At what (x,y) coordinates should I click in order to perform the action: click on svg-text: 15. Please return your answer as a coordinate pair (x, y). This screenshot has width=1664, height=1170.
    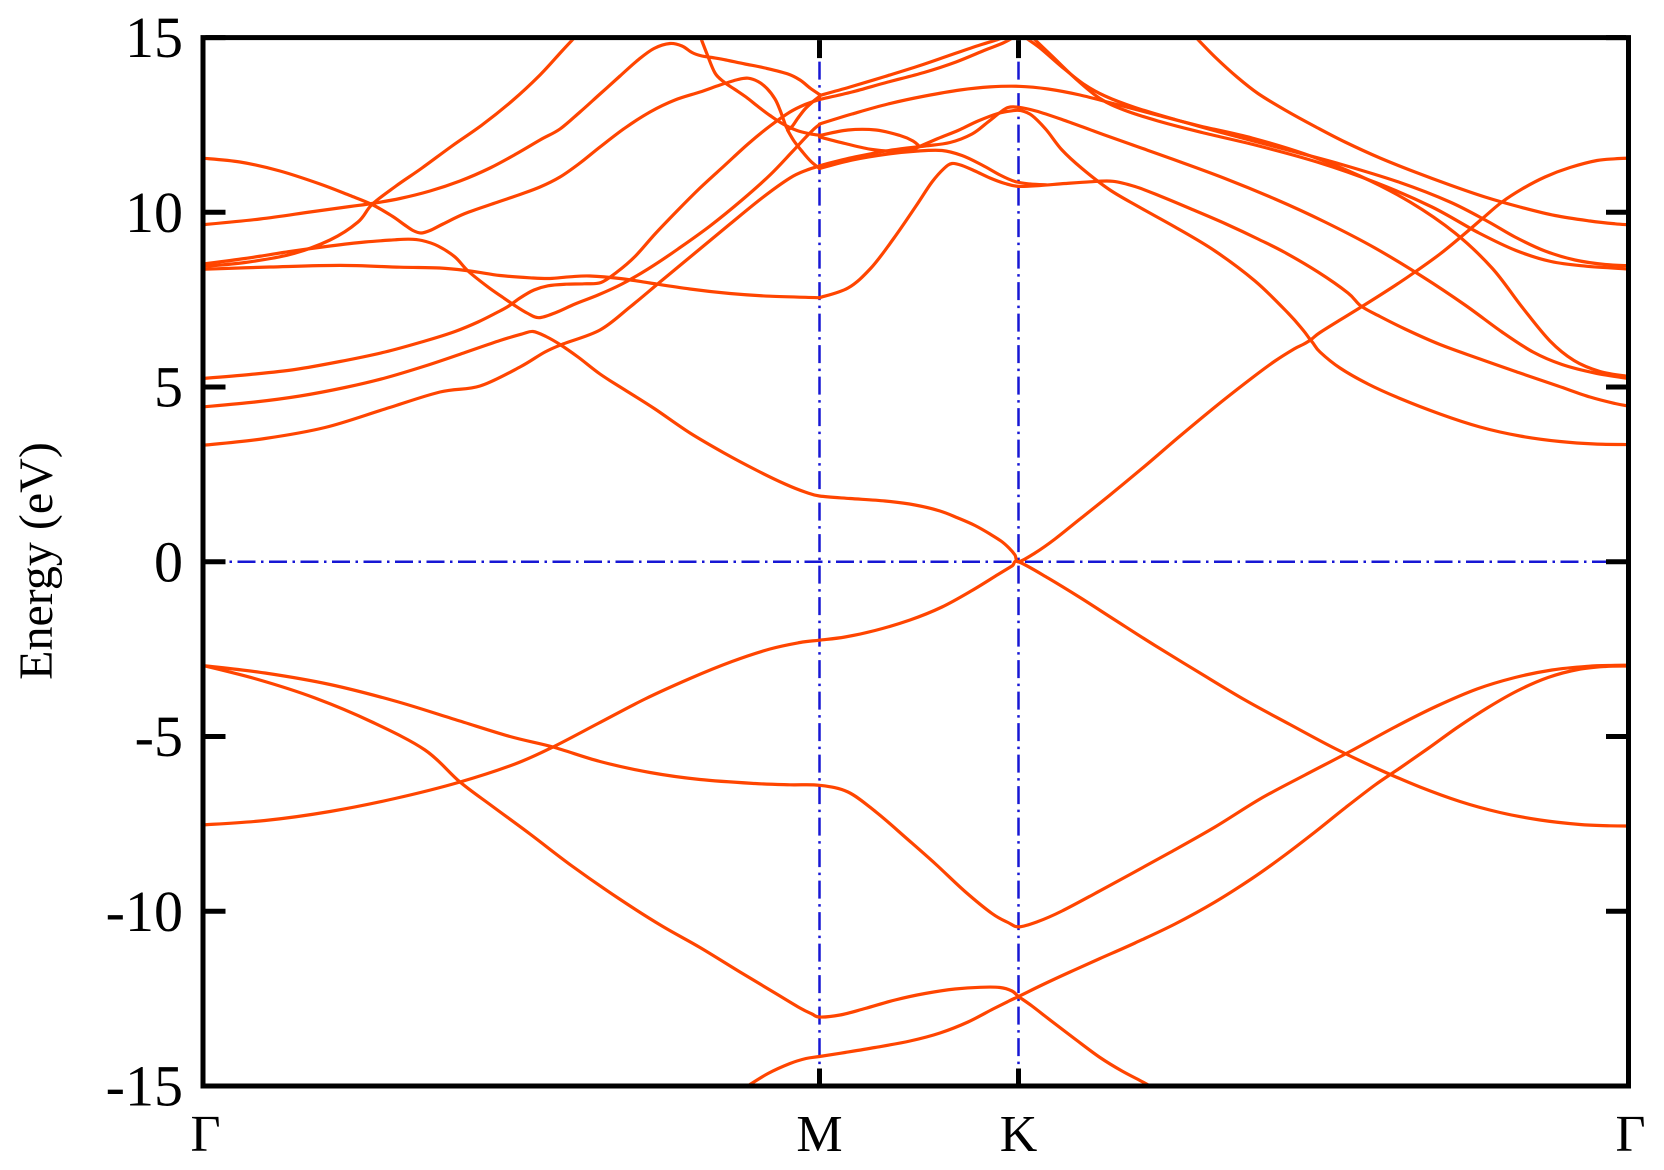
    Looking at the image, I should click on (154, 37).